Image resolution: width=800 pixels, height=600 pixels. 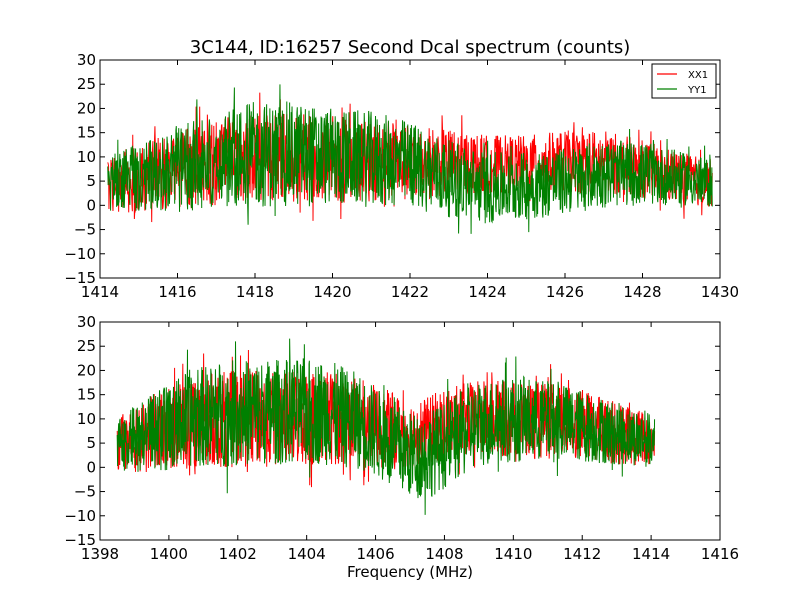 What do you see at coordinates (513, 554) in the screenshot?
I see `x-tick-label: 1410` at bounding box center [513, 554].